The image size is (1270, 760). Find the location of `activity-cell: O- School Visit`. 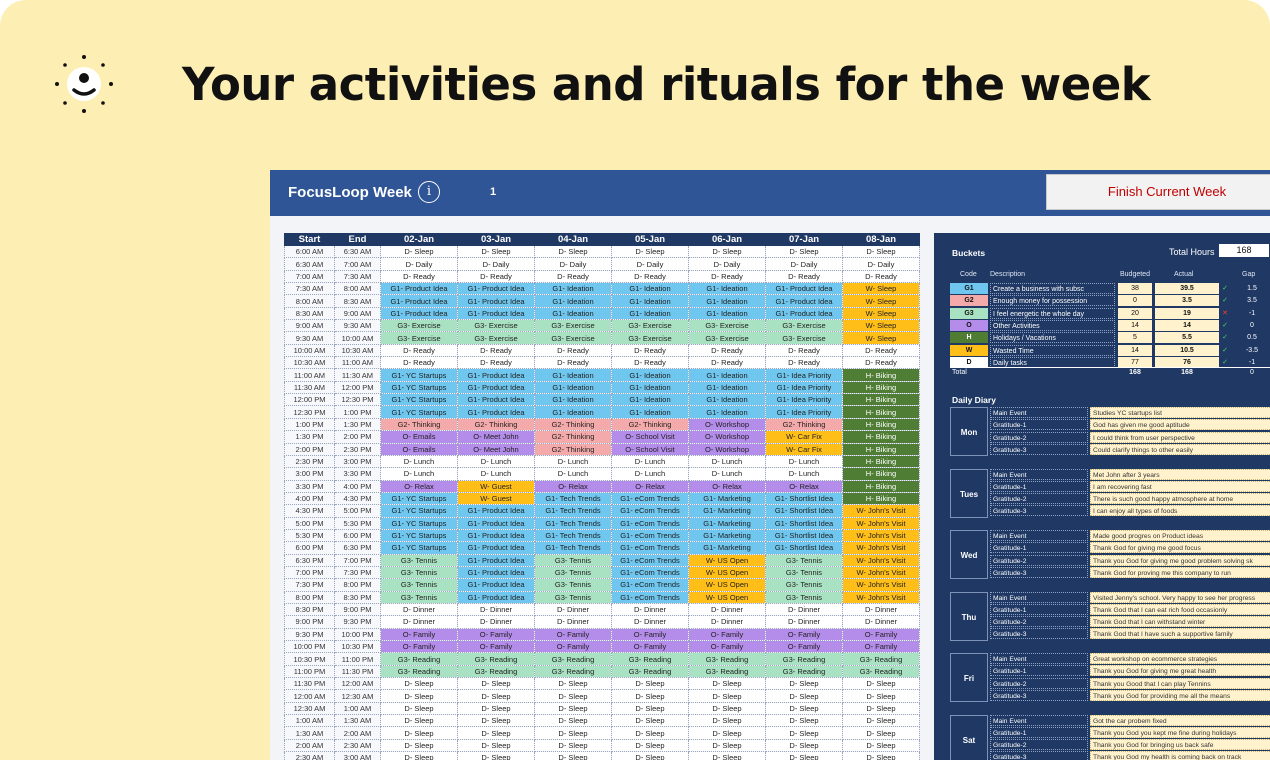

activity-cell: O- School Visit is located at coordinates (650, 449).